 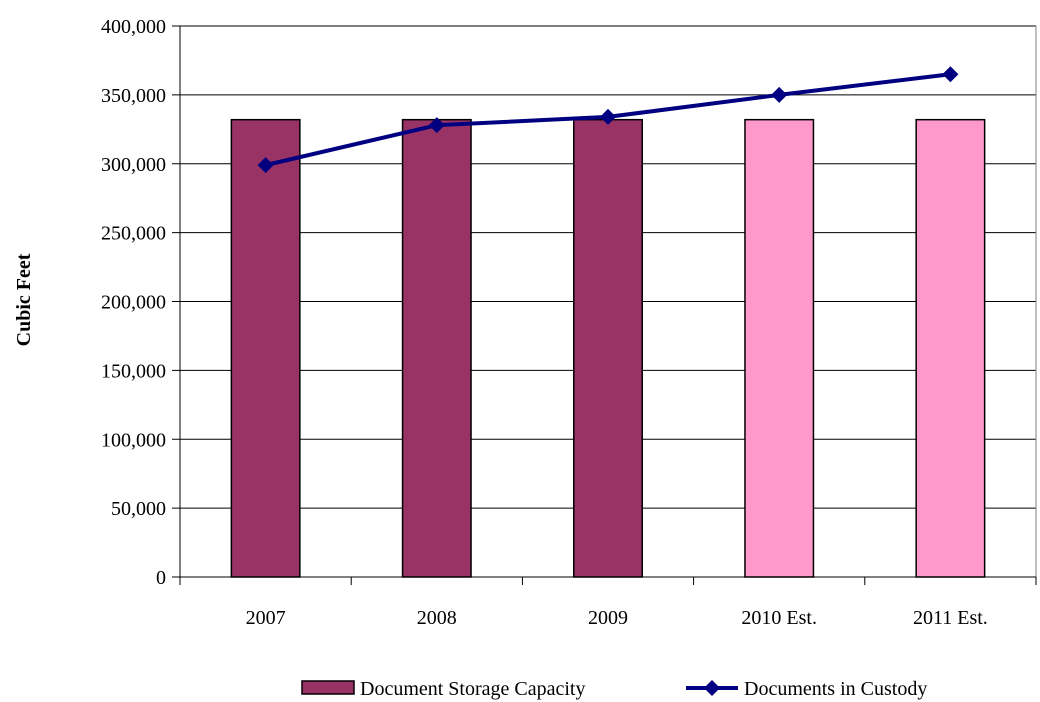 What do you see at coordinates (133, 440) in the screenshot?
I see `y-tick-label: 100,000` at bounding box center [133, 440].